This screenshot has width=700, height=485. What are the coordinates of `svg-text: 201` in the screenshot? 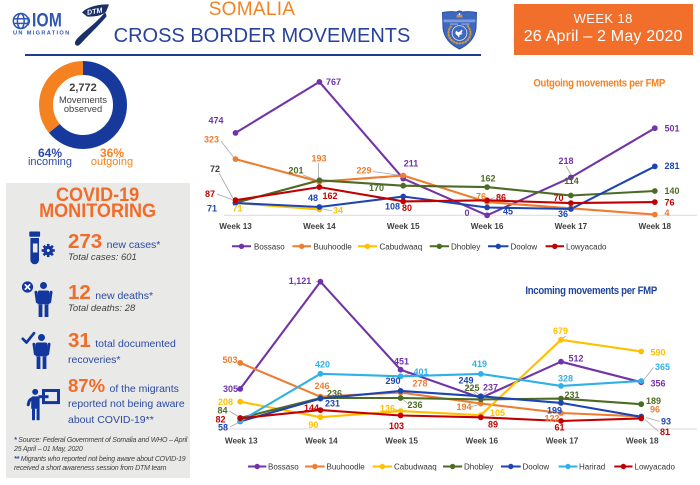 It's located at (295, 171).